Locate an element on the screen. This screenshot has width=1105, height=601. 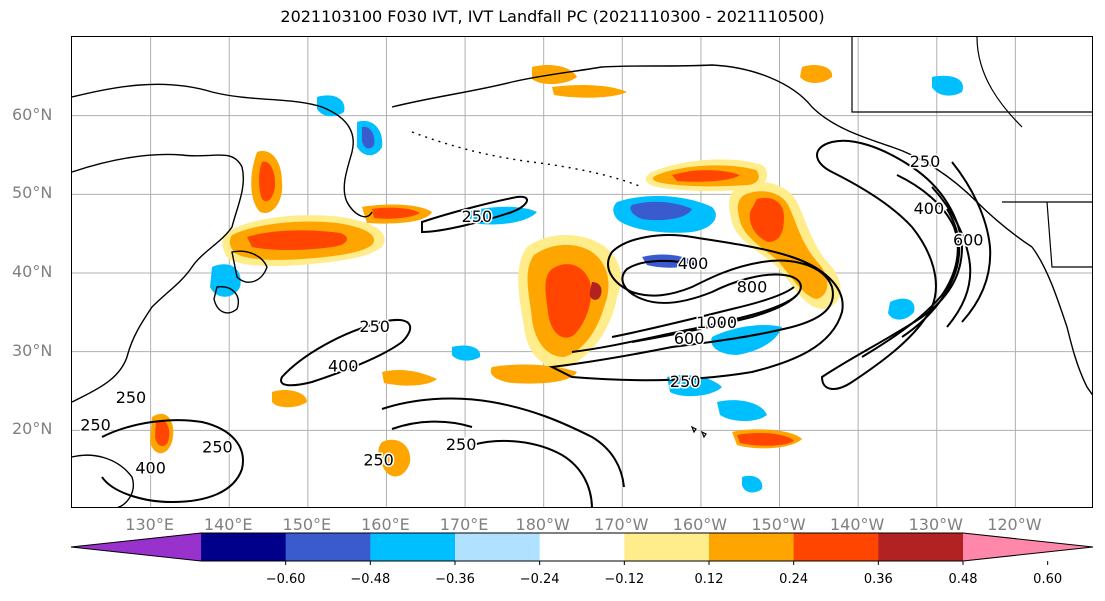
longitude-label: 150°E is located at coordinates (307, 524).